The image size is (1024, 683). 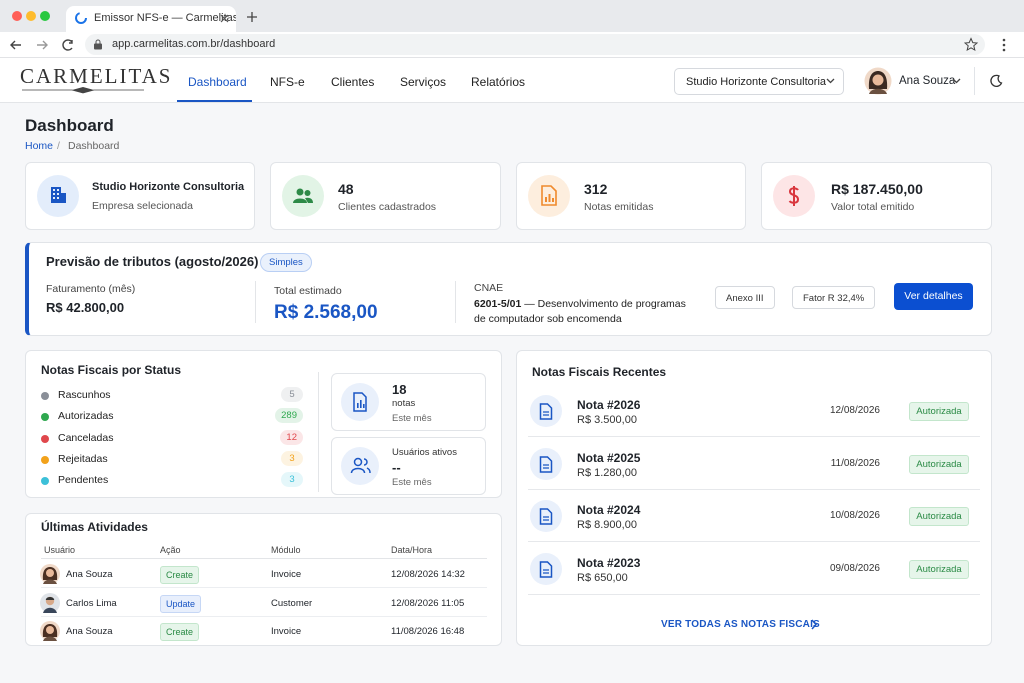 What do you see at coordinates (602, 578) in the screenshot?
I see `note-amount: R$ 650,00` at bounding box center [602, 578].